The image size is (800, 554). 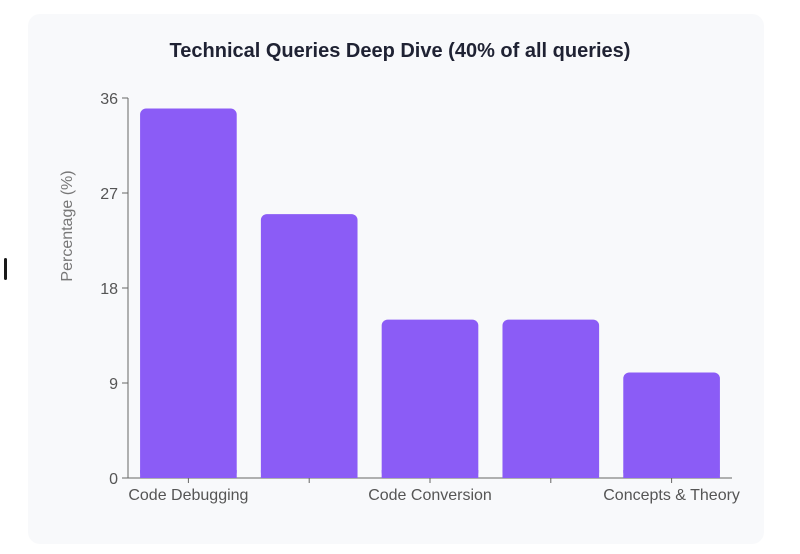 I want to click on y-tick-label: 9, so click(x=113, y=384).